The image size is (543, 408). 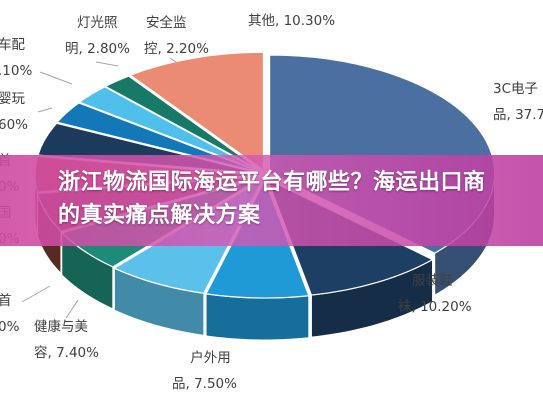 What do you see at coordinates (14, 112) in the screenshot?
I see `label-left-7: 婴玩 60%` at bounding box center [14, 112].